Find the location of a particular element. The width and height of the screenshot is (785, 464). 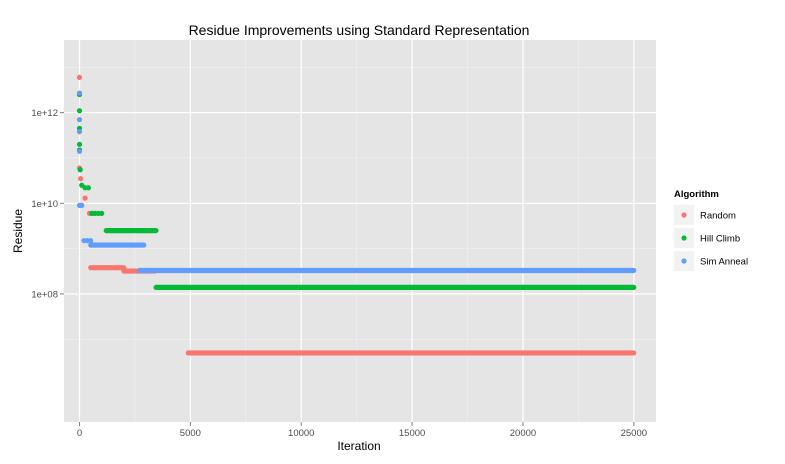

x-axis-ticks: 0 5000 10000 15000 20000 25000 is located at coordinates (362, 430).